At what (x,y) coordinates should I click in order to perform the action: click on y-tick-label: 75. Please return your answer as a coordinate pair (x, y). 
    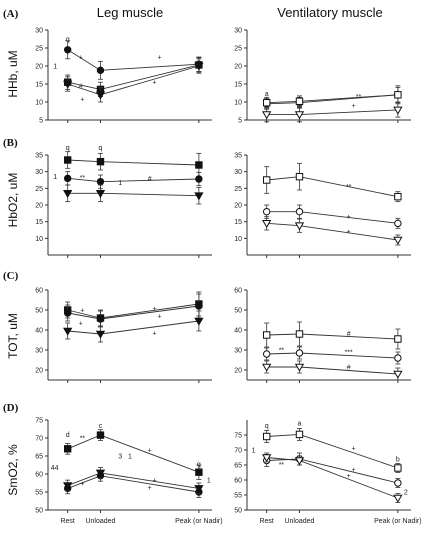
    Looking at the image, I should click on (238, 436).